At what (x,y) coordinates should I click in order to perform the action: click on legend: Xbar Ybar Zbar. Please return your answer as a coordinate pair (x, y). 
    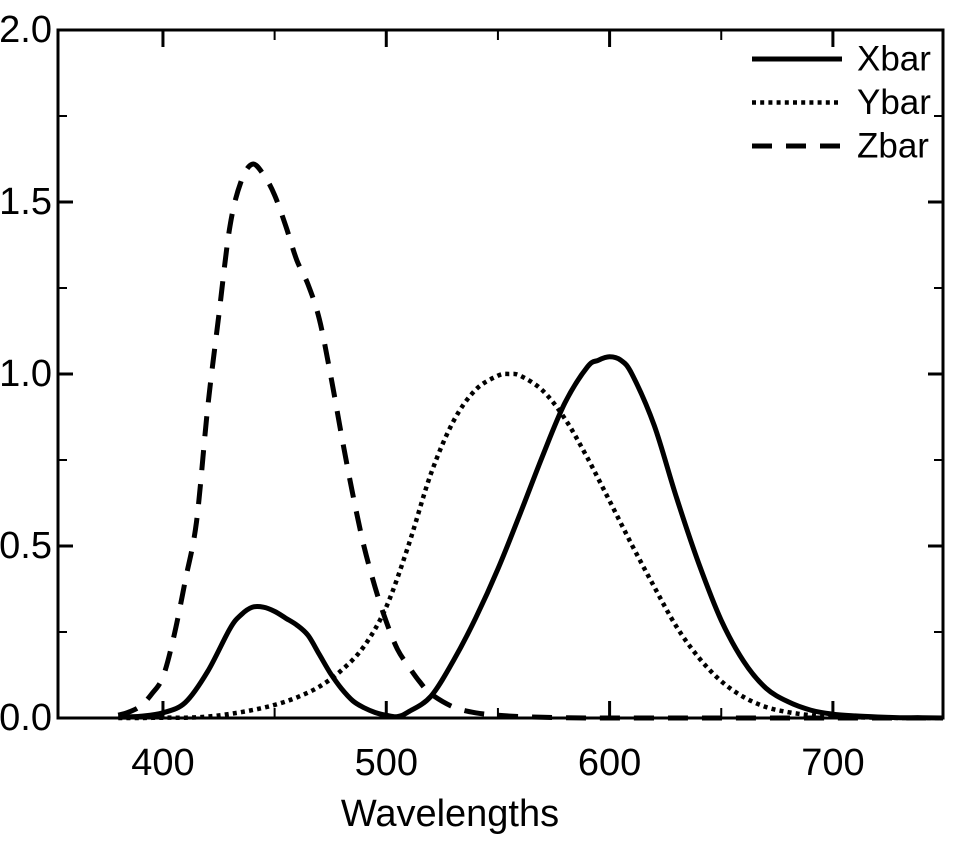
    Looking at the image, I should click on (841, 103).